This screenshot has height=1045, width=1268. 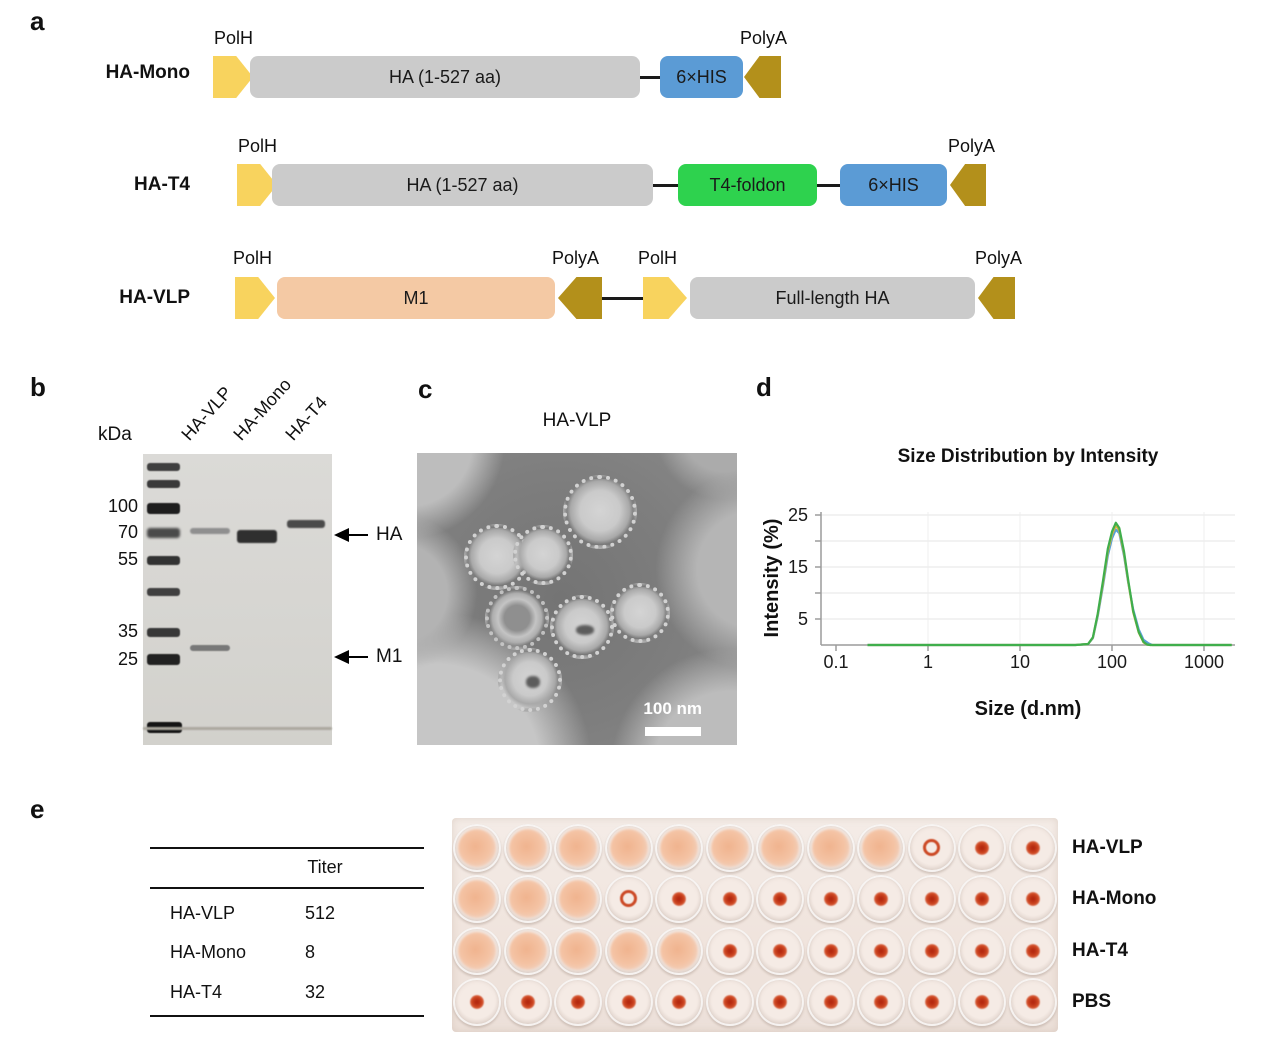 I want to click on series-replicate-yellow, so click(x=1049, y=585).